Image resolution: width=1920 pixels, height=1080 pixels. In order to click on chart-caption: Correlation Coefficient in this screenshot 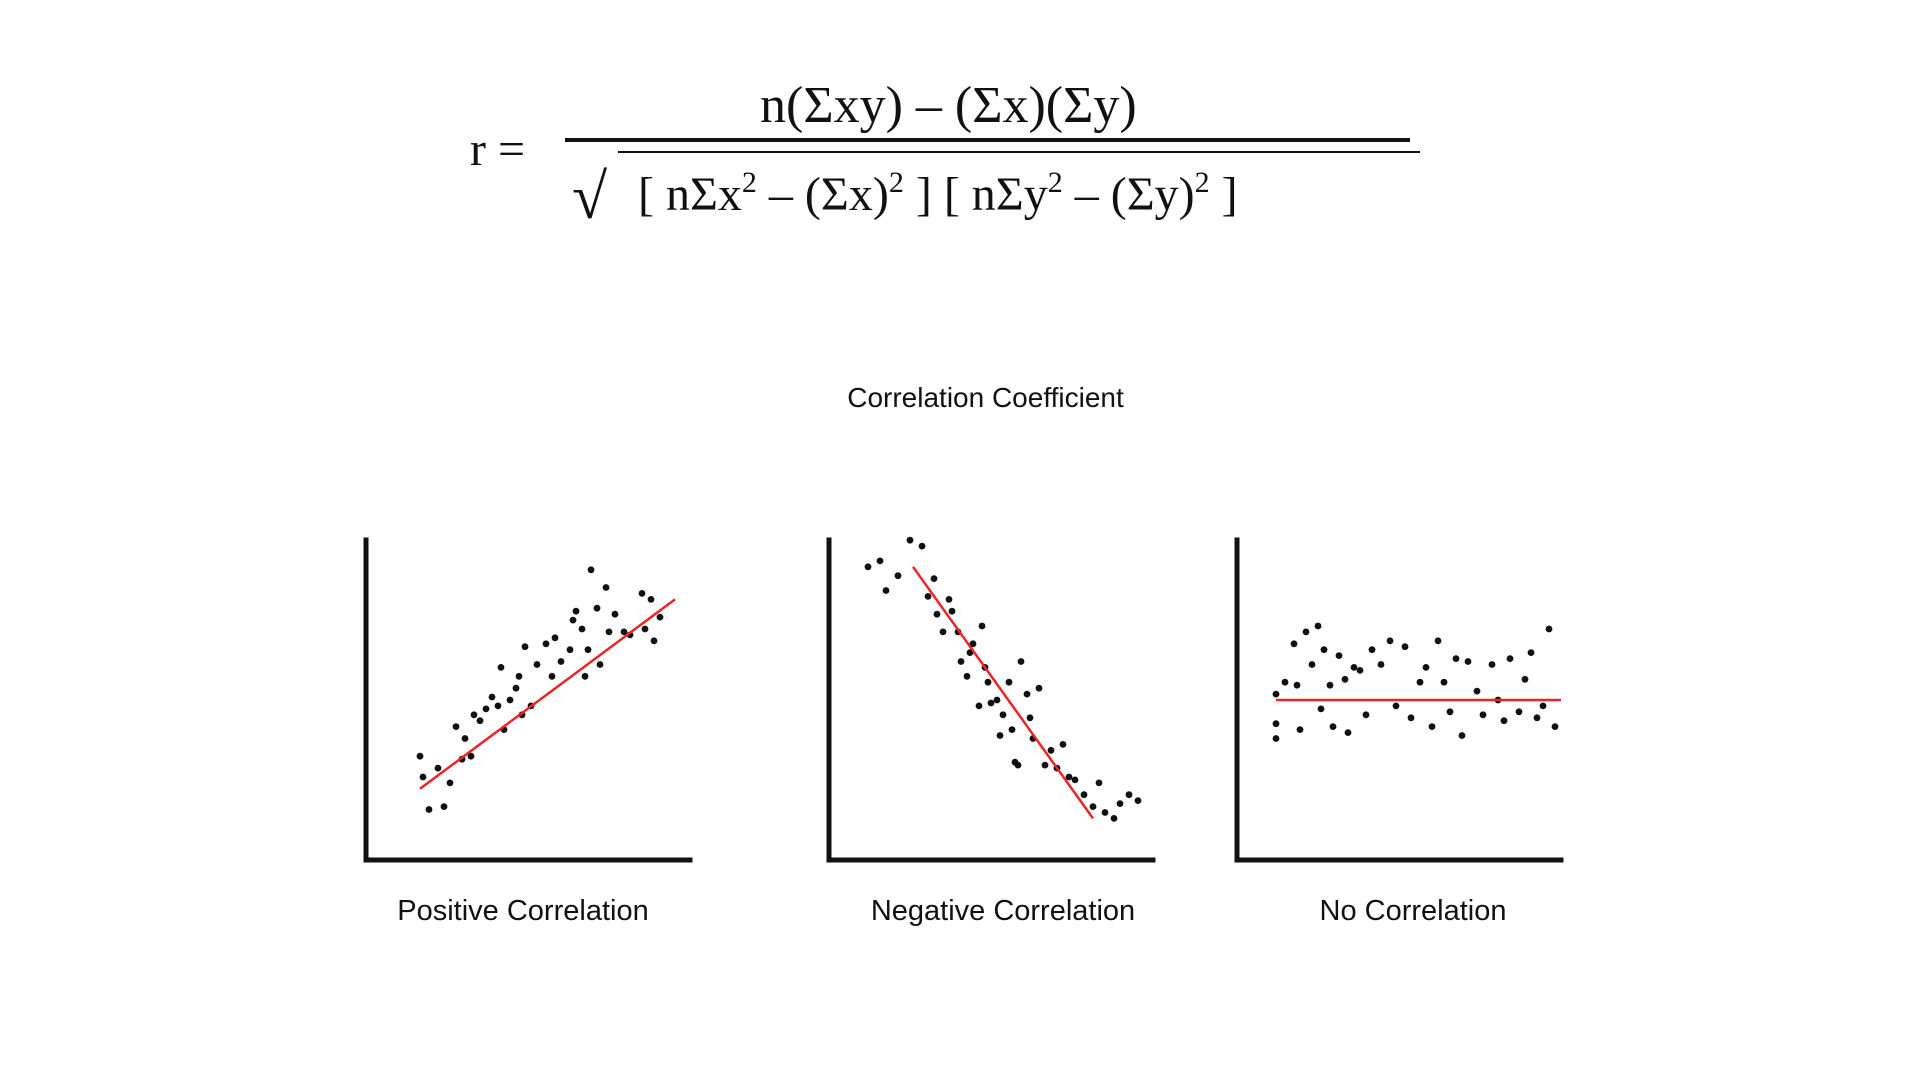, I will do `click(985, 397)`.